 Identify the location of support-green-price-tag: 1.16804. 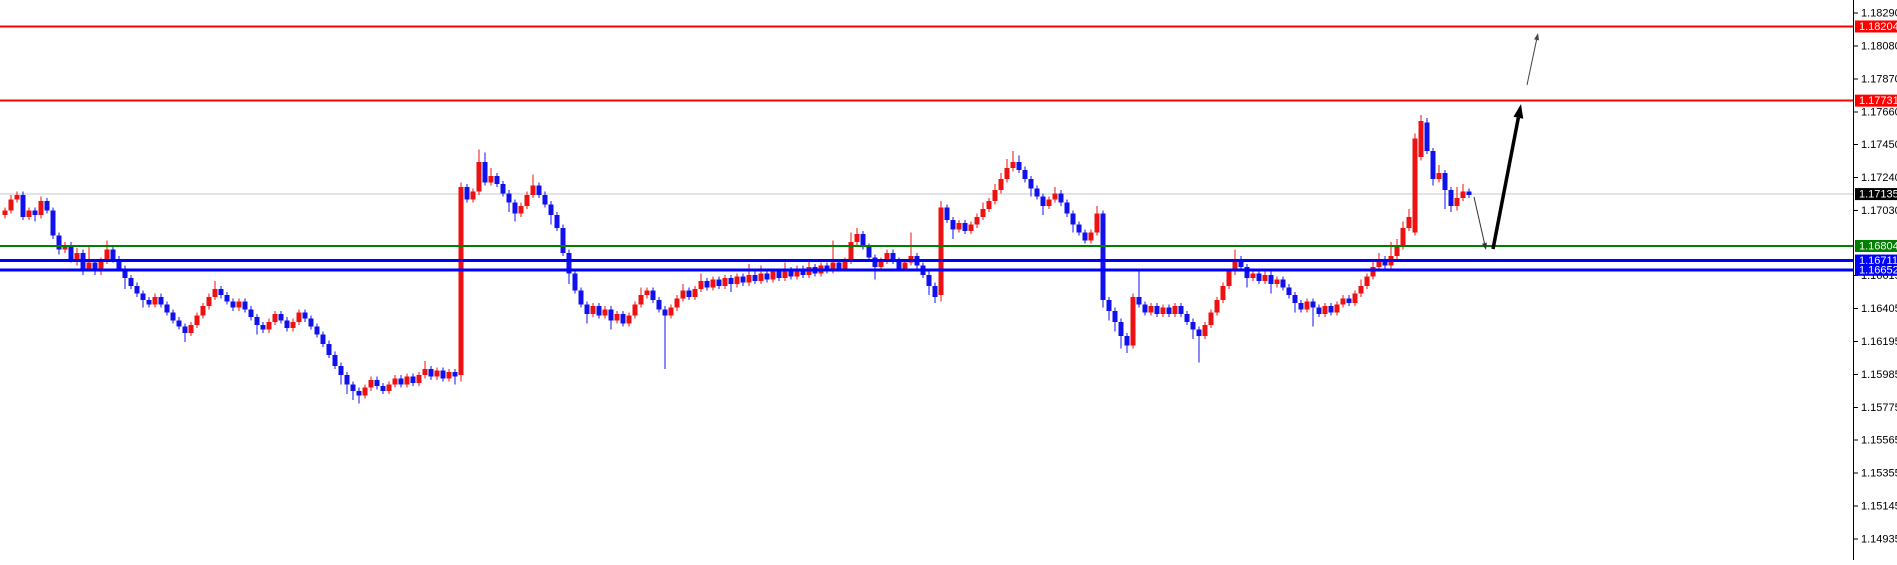
(1876, 246).